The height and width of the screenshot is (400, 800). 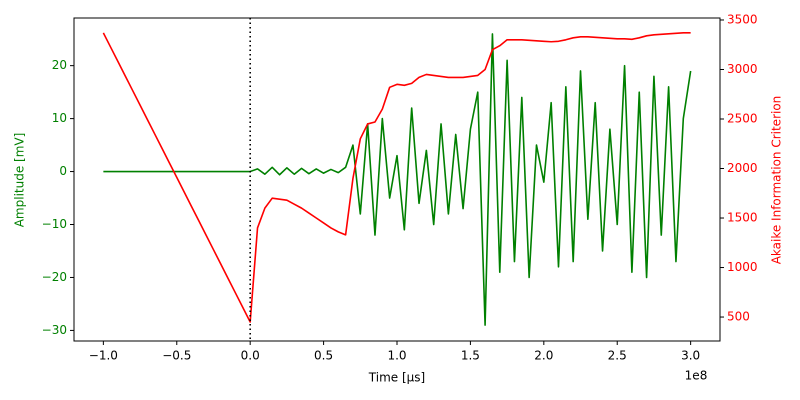 I want to click on y2-tick-label: 500, so click(x=738, y=317).